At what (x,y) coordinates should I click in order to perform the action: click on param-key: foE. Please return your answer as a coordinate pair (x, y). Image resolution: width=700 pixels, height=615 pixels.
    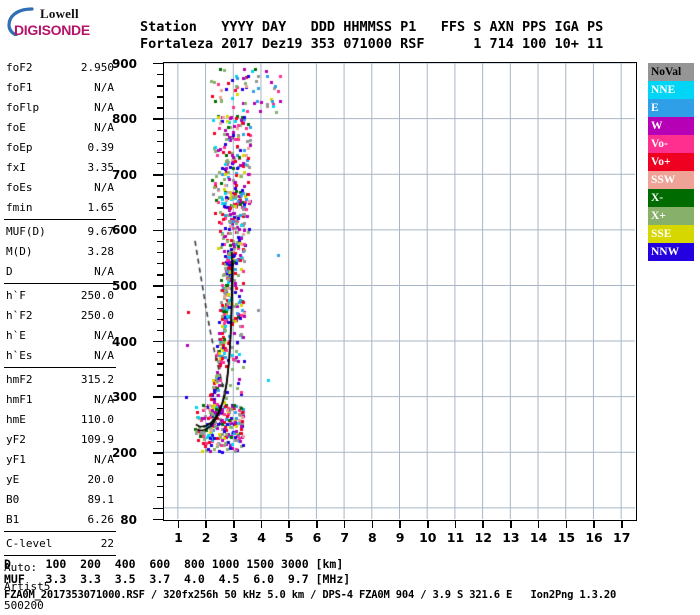
    Looking at the image, I should click on (16, 127).